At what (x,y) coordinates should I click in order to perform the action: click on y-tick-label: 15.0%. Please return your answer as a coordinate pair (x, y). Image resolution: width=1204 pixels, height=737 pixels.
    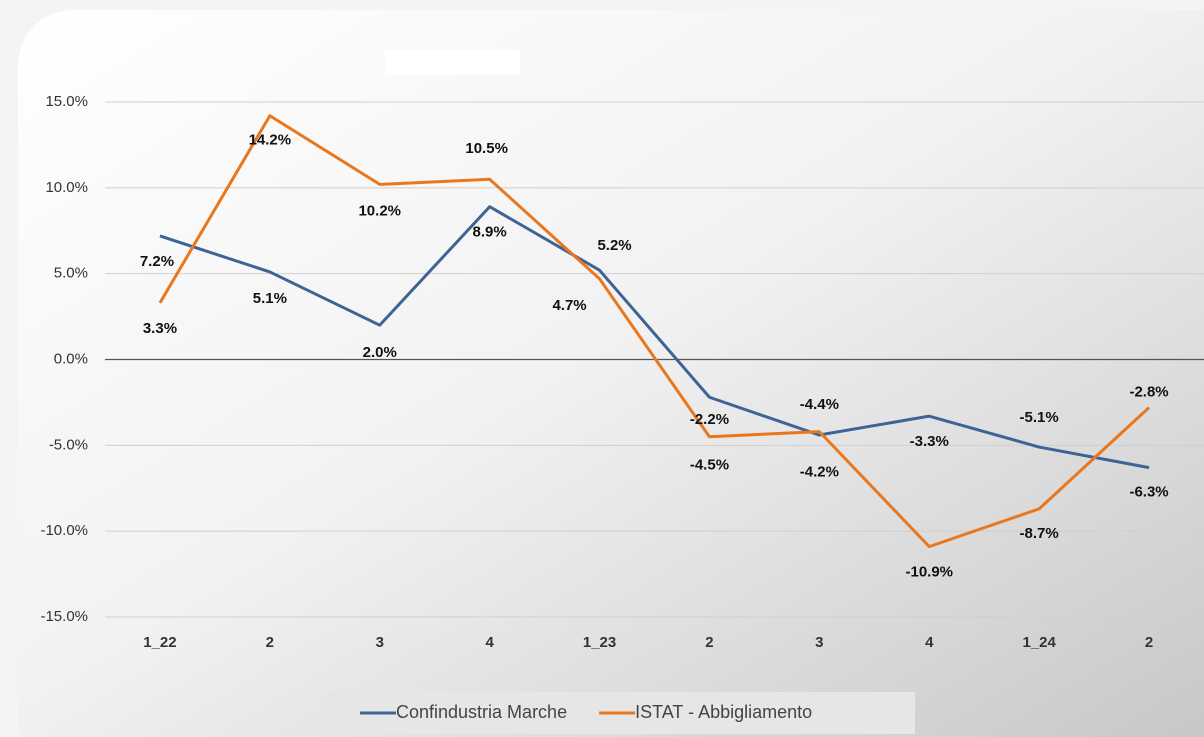
    Looking at the image, I should click on (66, 101).